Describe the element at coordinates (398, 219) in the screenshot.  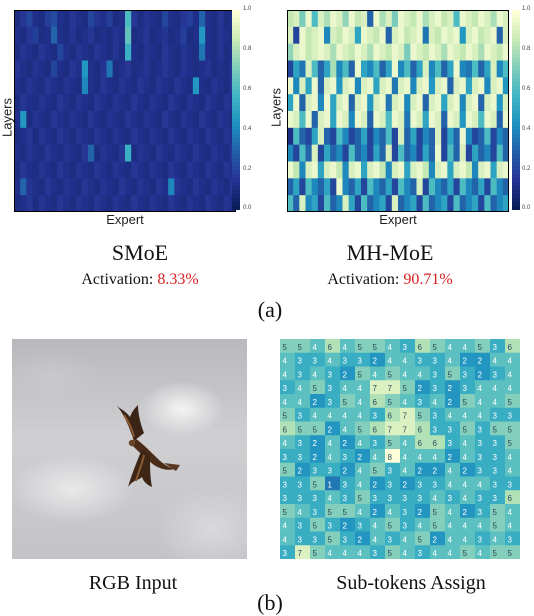
I see `mhmoe-xlabel: Expert` at that location.